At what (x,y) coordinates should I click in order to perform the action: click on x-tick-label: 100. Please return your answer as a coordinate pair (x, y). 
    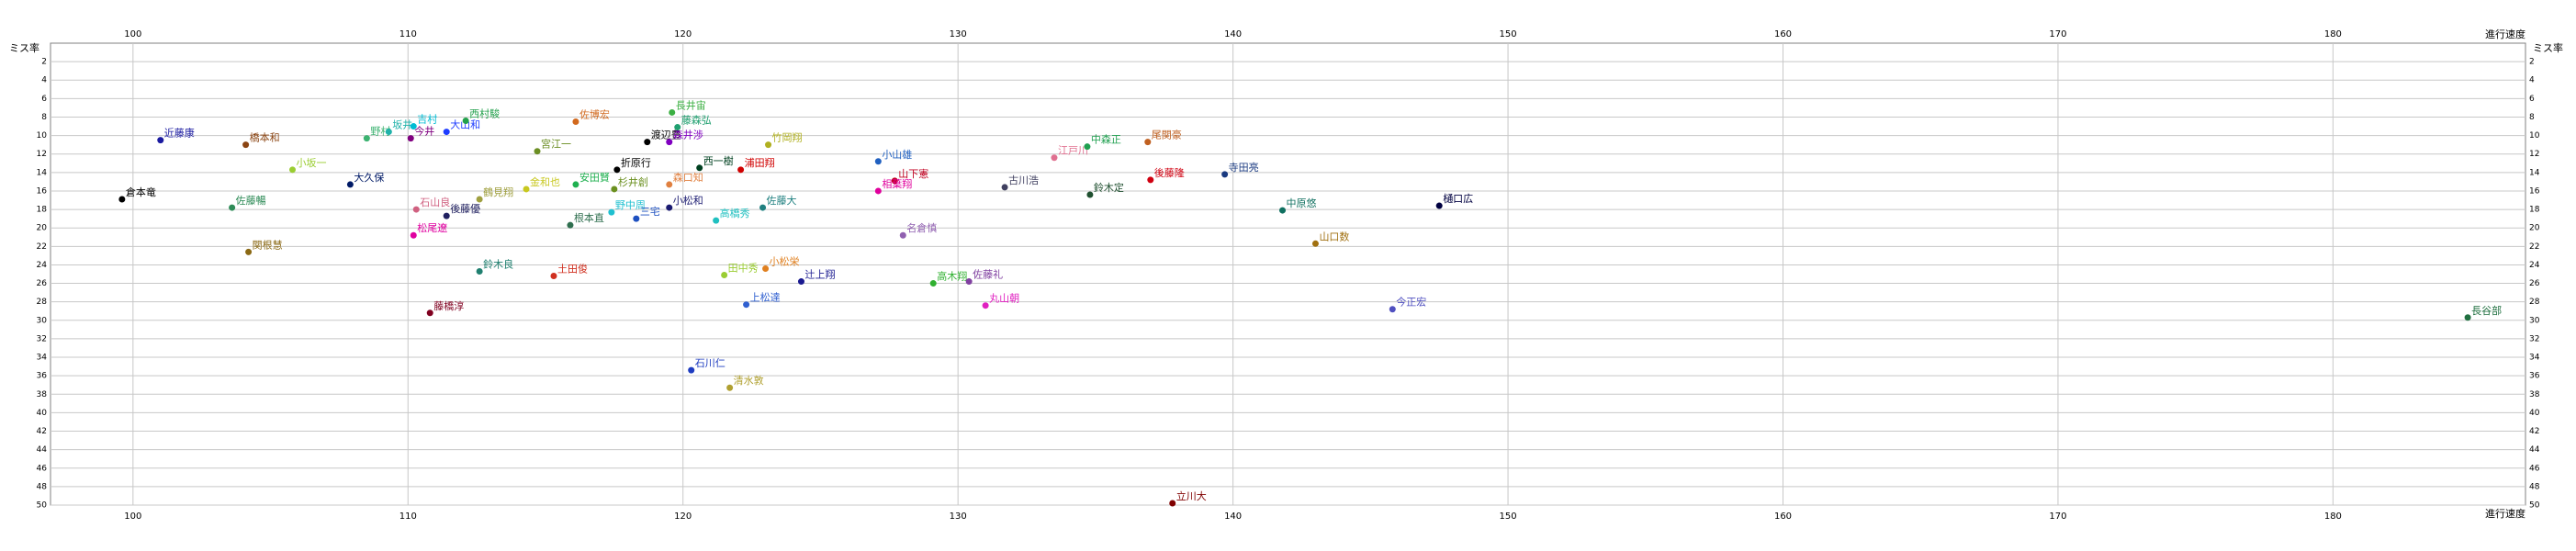
    Looking at the image, I should click on (132, 517).